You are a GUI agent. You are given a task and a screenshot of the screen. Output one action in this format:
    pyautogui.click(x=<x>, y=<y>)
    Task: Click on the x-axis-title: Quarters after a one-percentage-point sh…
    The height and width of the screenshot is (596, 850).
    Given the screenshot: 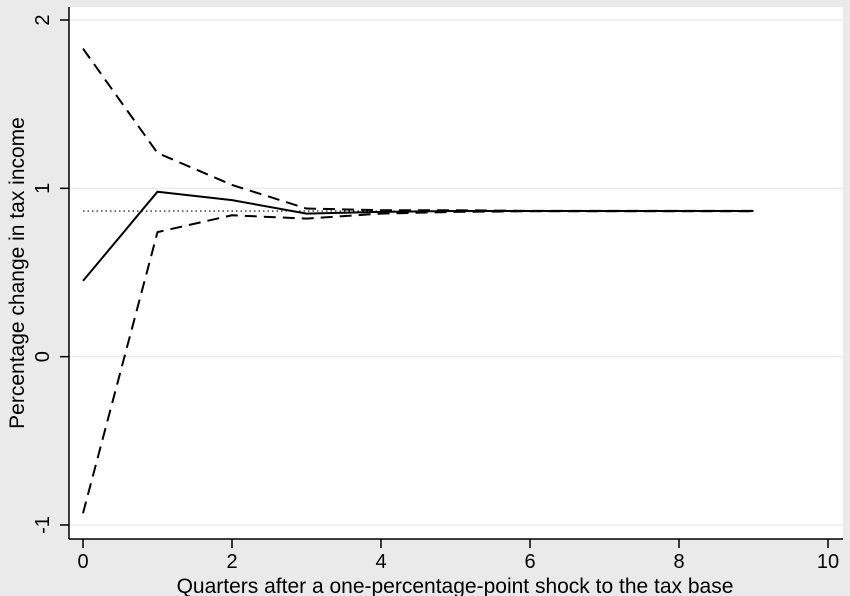 What is the action you would take?
    pyautogui.click(x=455, y=585)
    